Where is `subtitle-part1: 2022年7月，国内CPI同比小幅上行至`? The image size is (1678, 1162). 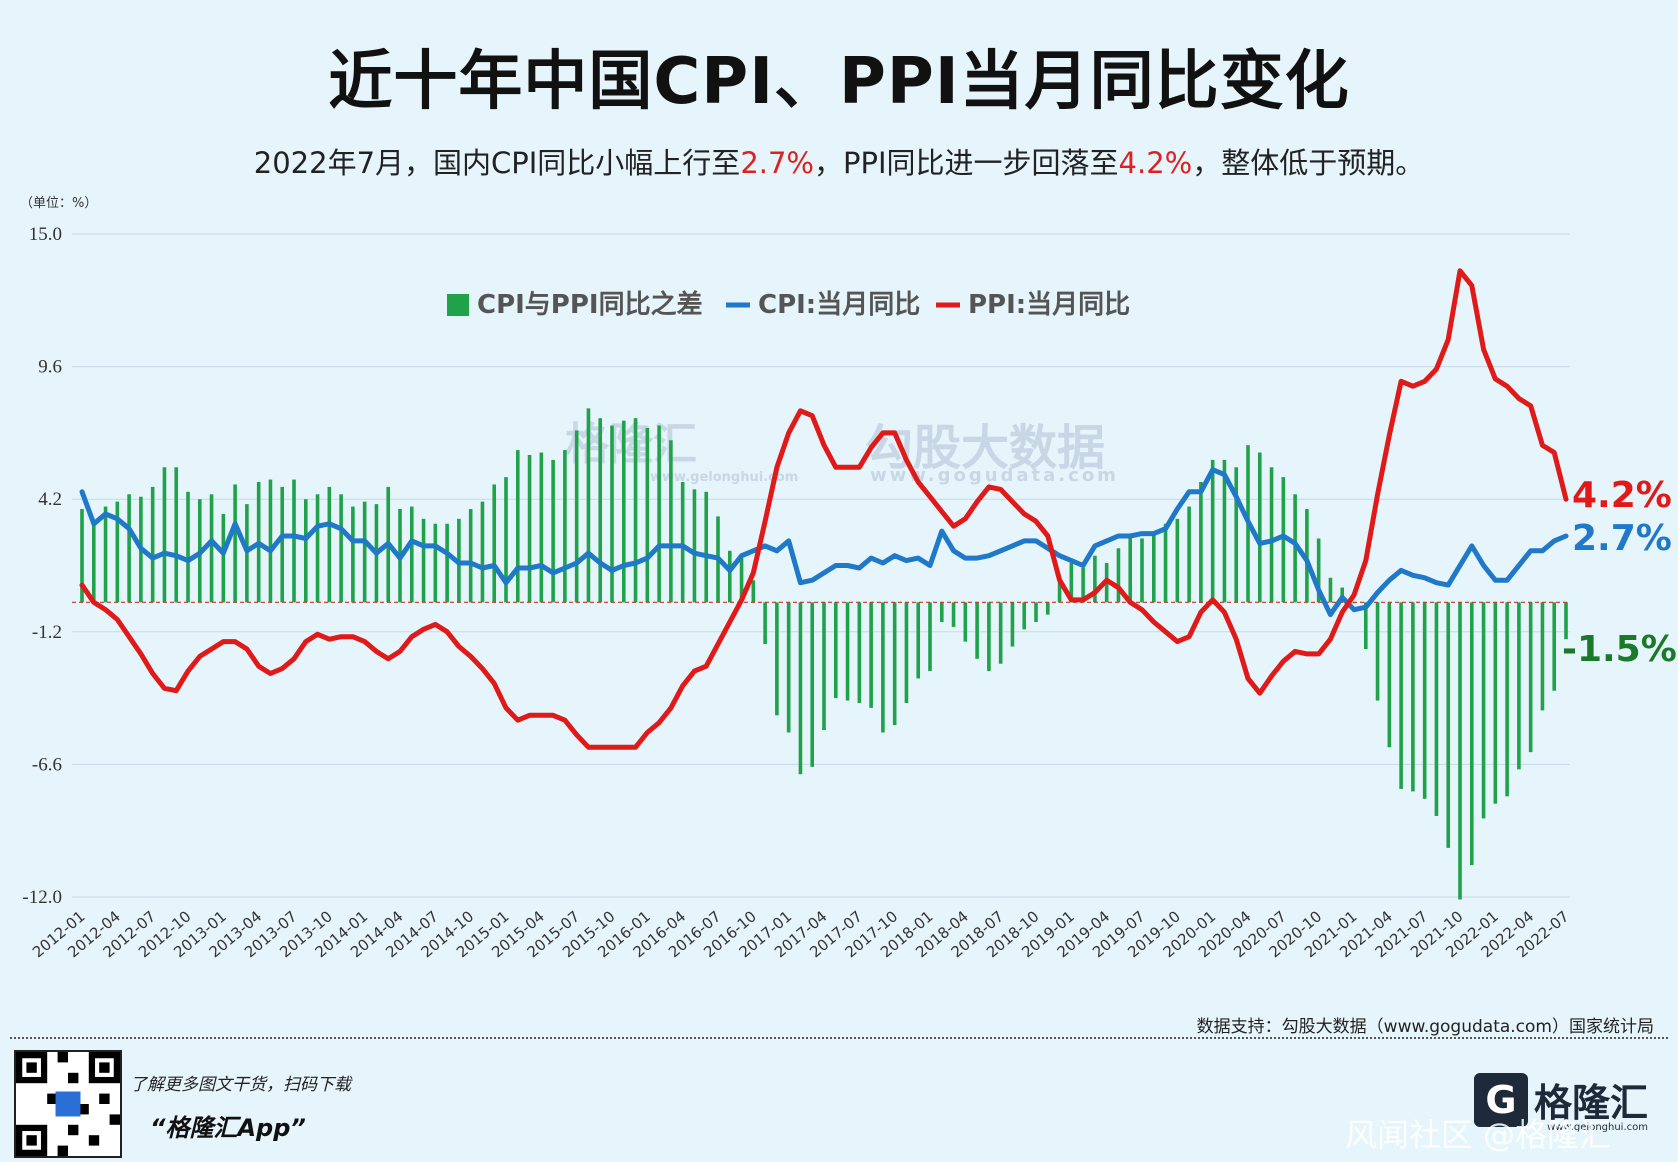 subtitle-part1: 2022年7月，国内CPI同比小幅上行至 is located at coordinates (497, 163).